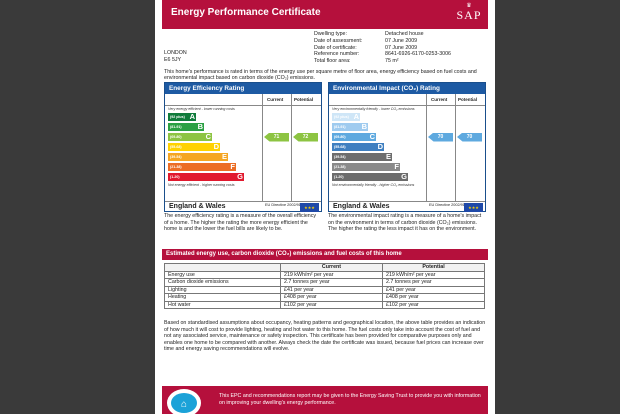 The height and width of the screenshot is (414, 620). Describe the element at coordinates (222, 282) in the screenshot. I see `costs-row-label: Carbon dioxide emissions` at that location.